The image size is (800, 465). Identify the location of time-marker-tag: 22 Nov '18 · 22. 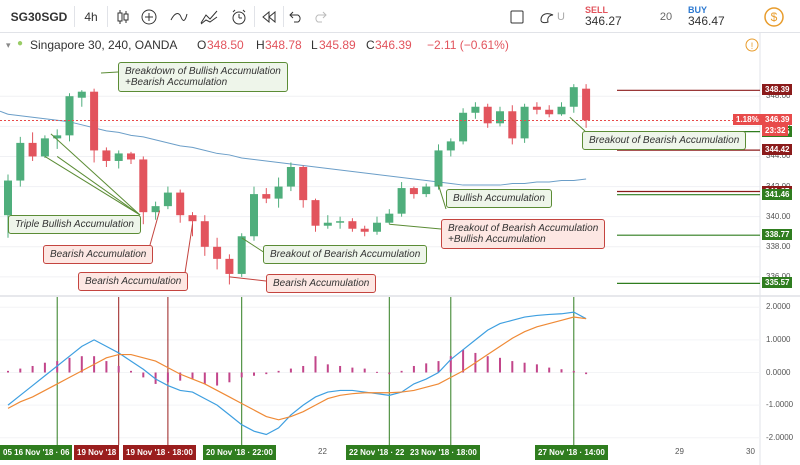
(377, 452).